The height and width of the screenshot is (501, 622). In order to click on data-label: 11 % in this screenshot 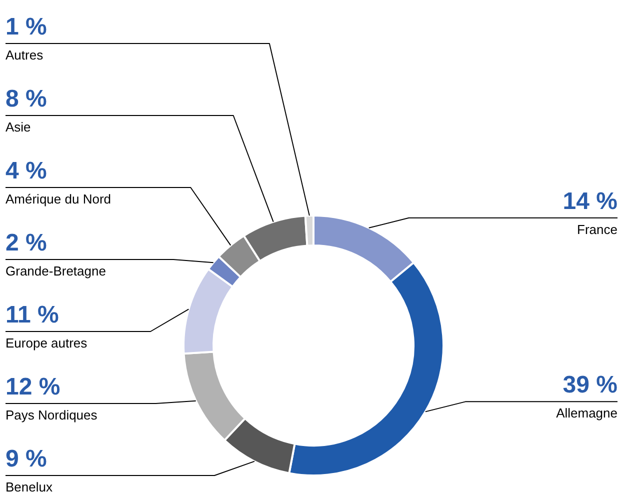, I will do `click(32, 315)`.